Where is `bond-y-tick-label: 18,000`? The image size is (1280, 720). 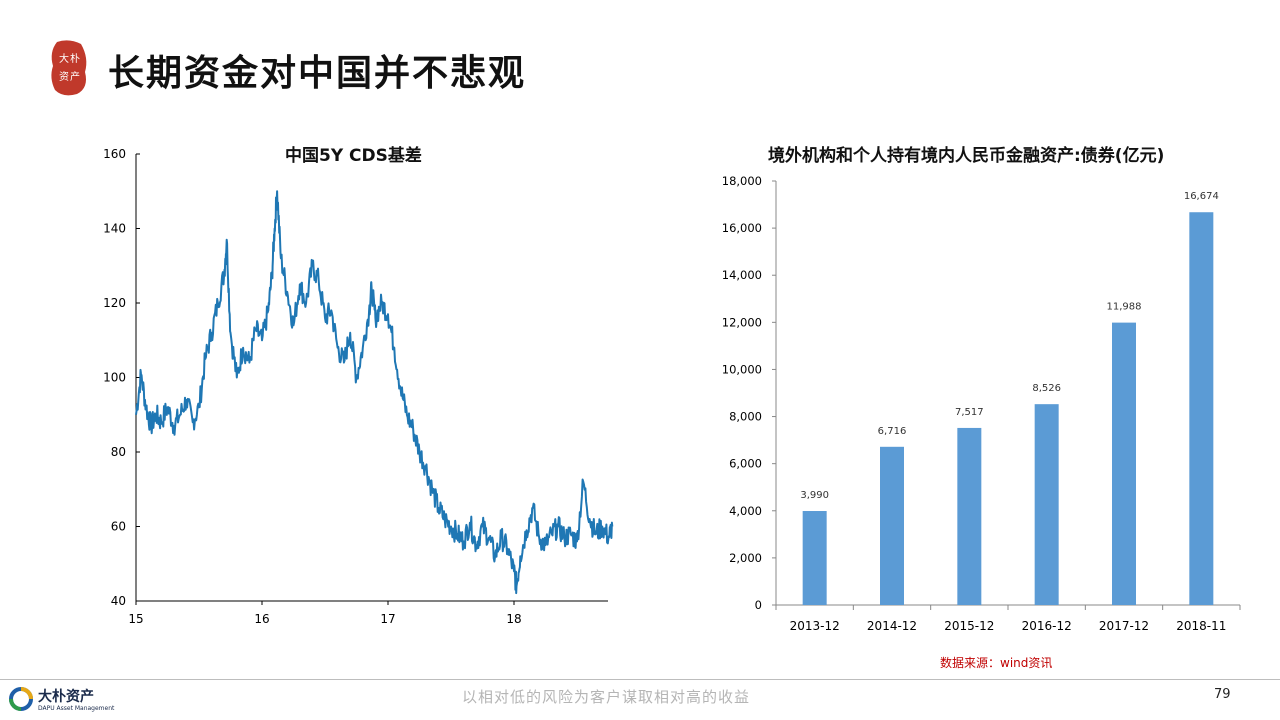 bond-y-tick-label: 18,000 is located at coordinates (742, 181).